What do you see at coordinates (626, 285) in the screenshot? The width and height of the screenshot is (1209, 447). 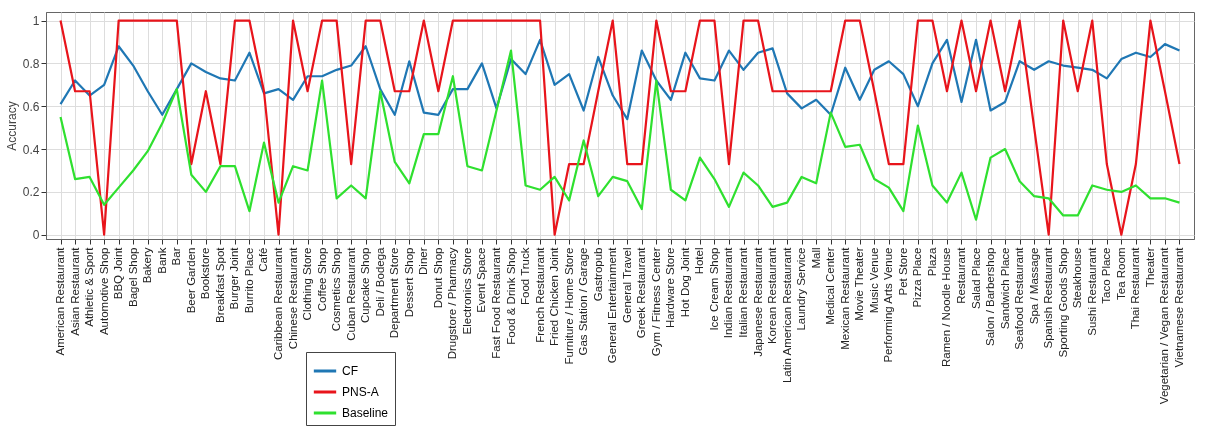 I see `x-tick-label: General Travel` at bounding box center [626, 285].